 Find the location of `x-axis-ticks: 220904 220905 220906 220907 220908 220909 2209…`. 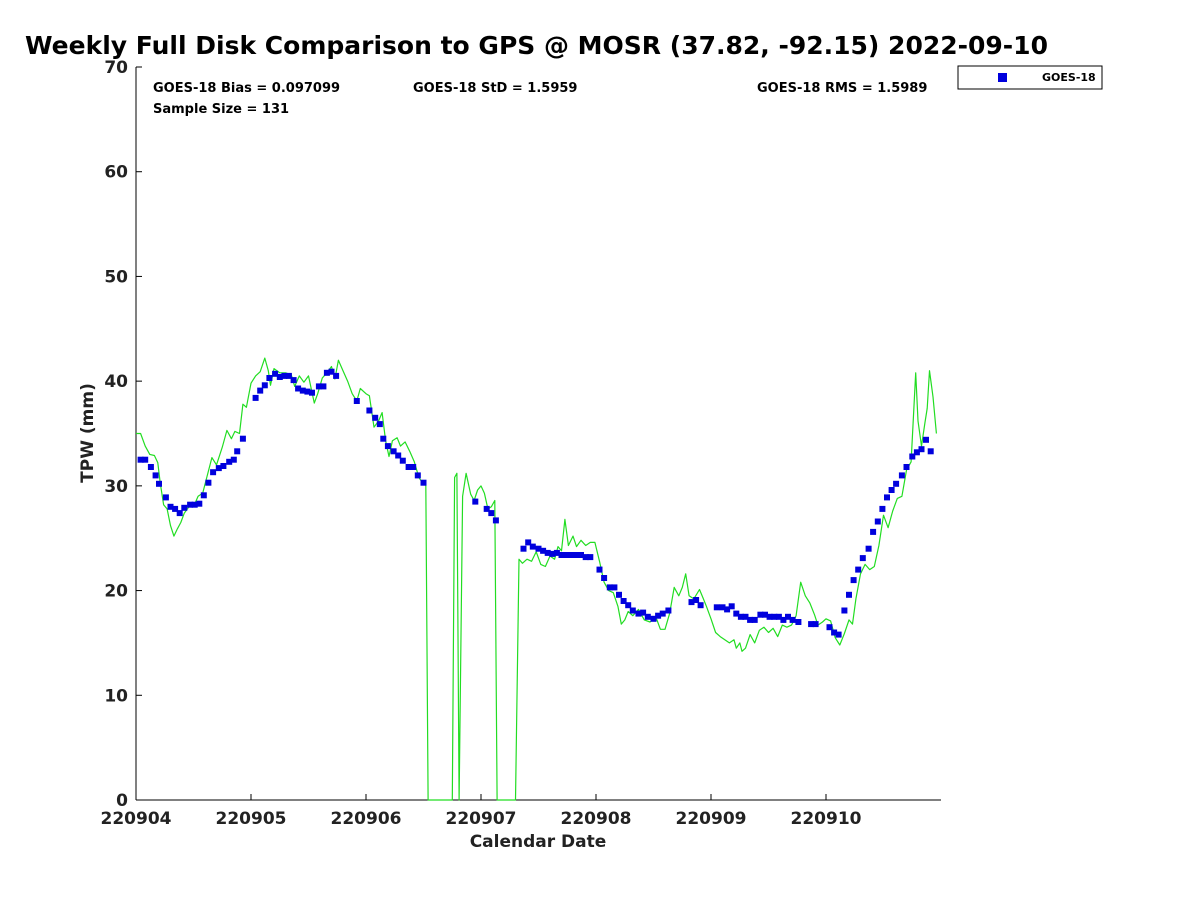

x-axis-ticks: 220904 220905 220906 220907 220908 220909 2209… is located at coordinates (481, 811).